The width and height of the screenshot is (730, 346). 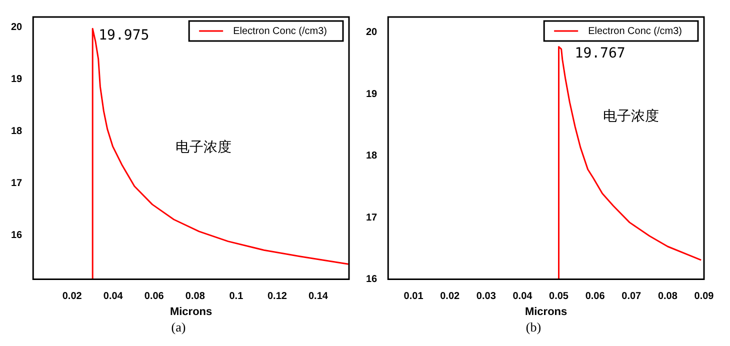 What do you see at coordinates (318, 296) in the screenshot?
I see `x-tick-label: 0.14` at bounding box center [318, 296].